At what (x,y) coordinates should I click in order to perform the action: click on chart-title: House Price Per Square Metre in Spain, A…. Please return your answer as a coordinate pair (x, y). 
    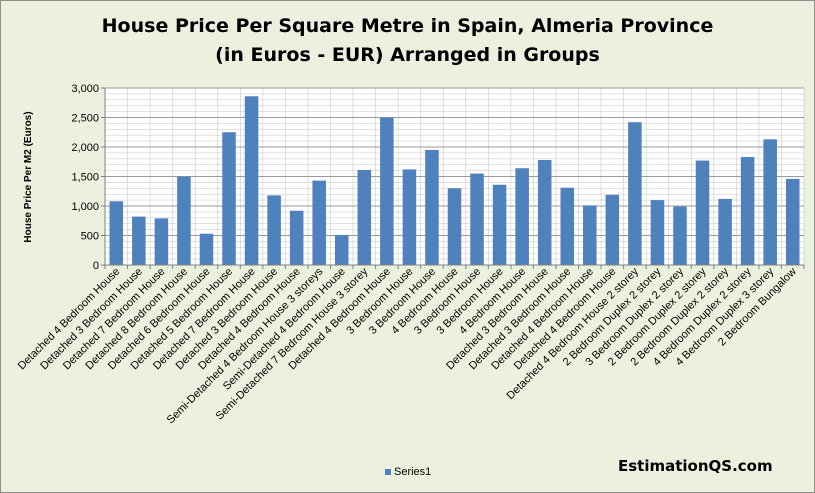
    Looking at the image, I should click on (407, 41).